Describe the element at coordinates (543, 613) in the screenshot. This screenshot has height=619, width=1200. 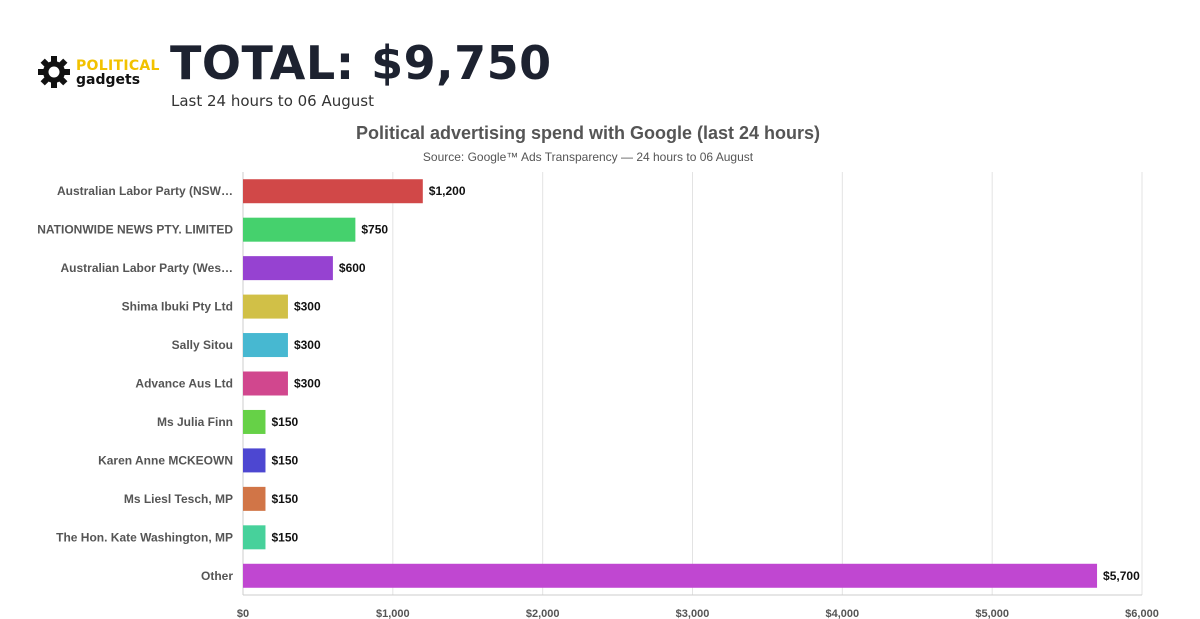
I see `x-tick-label: $2,000` at that location.